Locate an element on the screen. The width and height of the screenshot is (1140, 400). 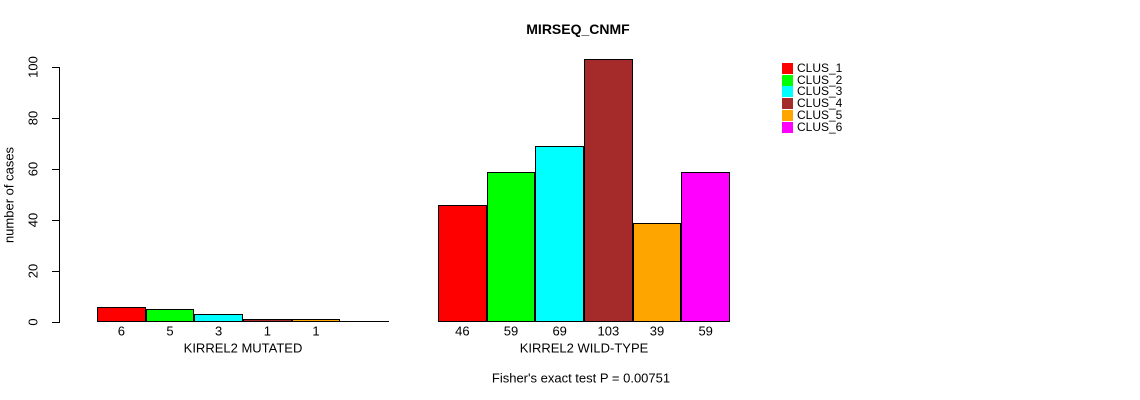
legend-label: CLUS_2 is located at coordinates (820, 79).